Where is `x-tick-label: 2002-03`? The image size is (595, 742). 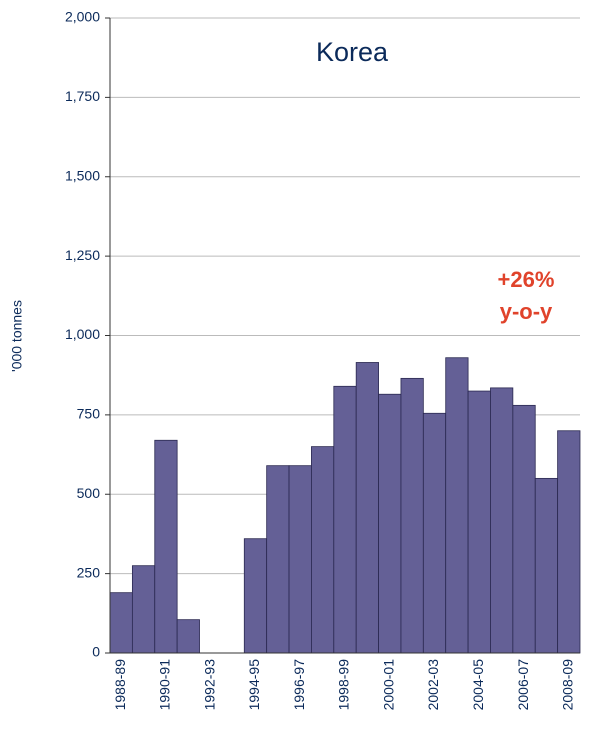 x-tick-label: 2002-03 is located at coordinates (433, 685).